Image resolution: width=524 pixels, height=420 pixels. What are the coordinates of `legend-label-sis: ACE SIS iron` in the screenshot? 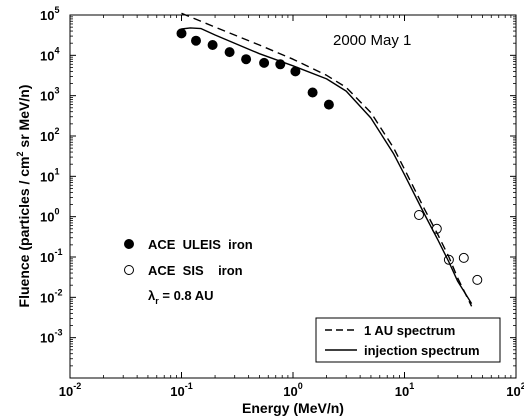 It's located at (195, 270).